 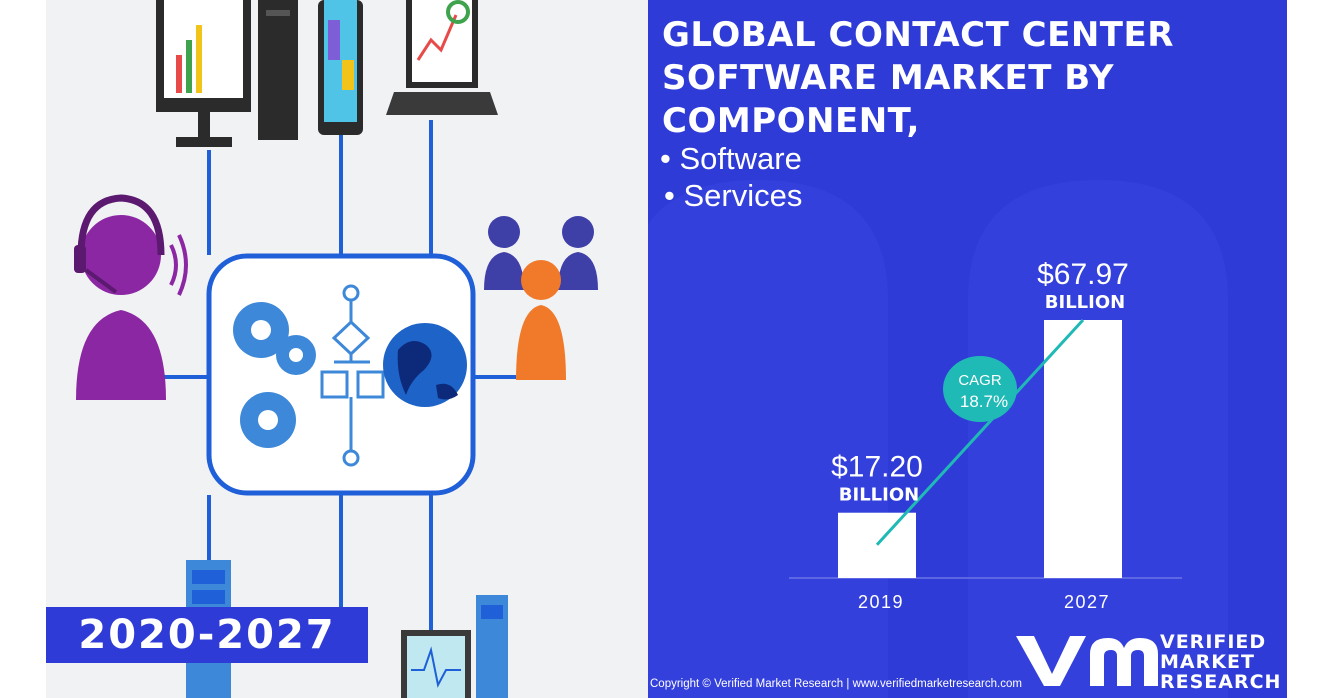 What do you see at coordinates (1221, 662) in the screenshot?
I see `vmr-logo-wordmark: VERIFIED MARKET RESEARCH` at bounding box center [1221, 662].